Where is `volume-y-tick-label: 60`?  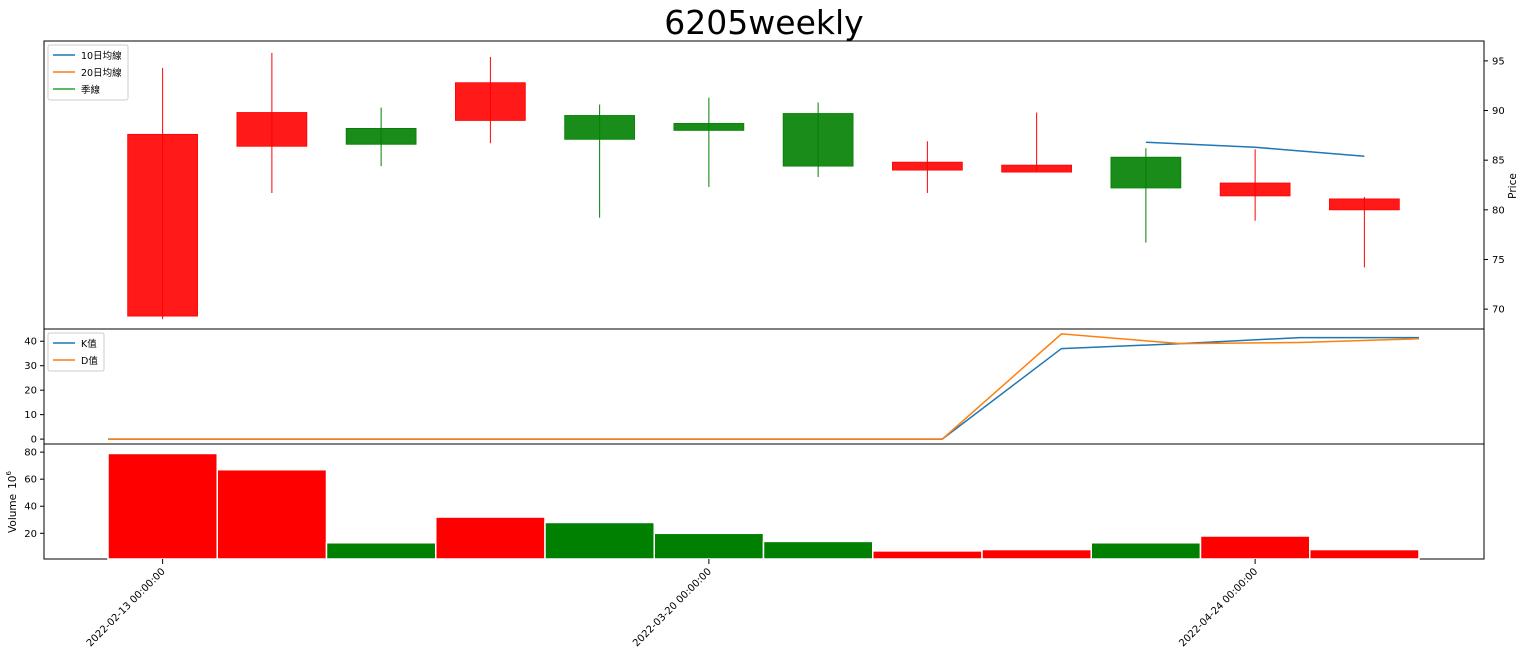
volume-y-tick-label: 60 is located at coordinates (30, 480).